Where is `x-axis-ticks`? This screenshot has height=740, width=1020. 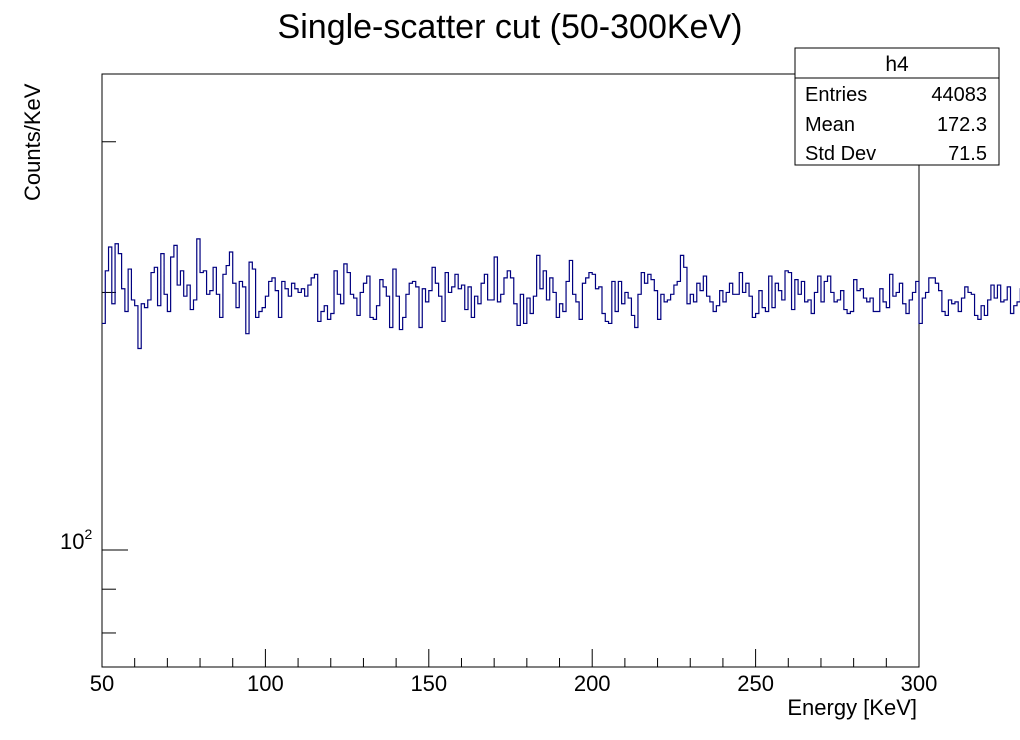
x-axis-ticks is located at coordinates (510, 658).